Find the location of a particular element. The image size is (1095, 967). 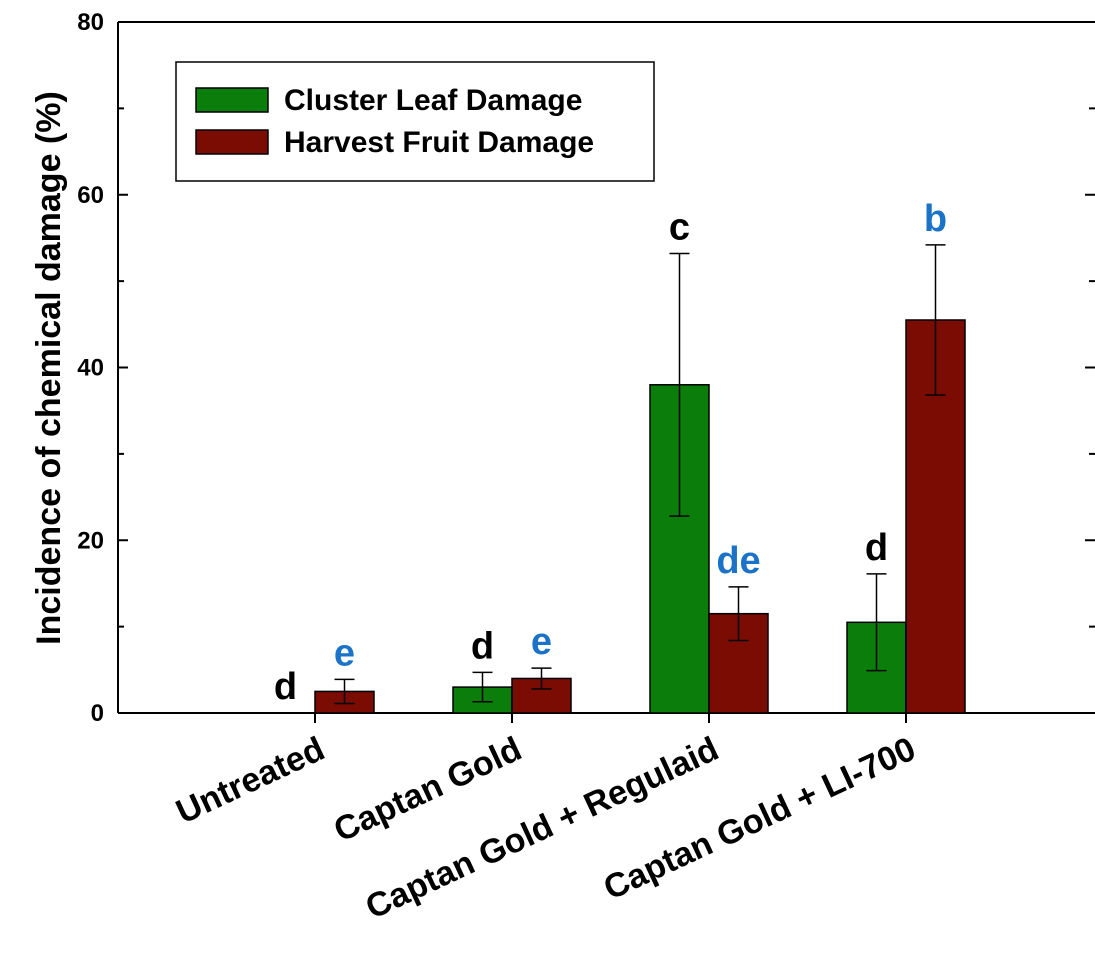

y-tick-label: 80 is located at coordinates (90, 22).